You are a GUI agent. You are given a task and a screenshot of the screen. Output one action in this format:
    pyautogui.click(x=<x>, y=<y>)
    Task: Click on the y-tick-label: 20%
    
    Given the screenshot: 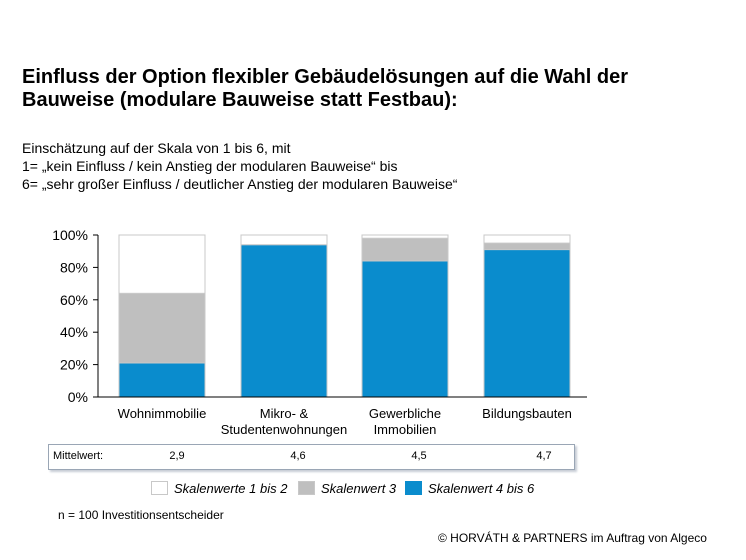 What is the action you would take?
    pyautogui.click(x=74, y=365)
    